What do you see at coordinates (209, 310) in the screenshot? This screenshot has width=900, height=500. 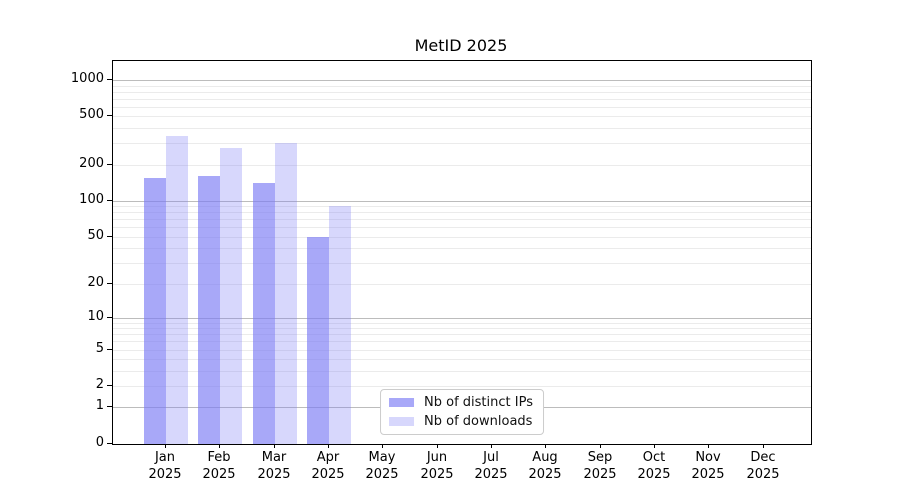 I see `bar-distinct-ips-feb` at bounding box center [209, 310].